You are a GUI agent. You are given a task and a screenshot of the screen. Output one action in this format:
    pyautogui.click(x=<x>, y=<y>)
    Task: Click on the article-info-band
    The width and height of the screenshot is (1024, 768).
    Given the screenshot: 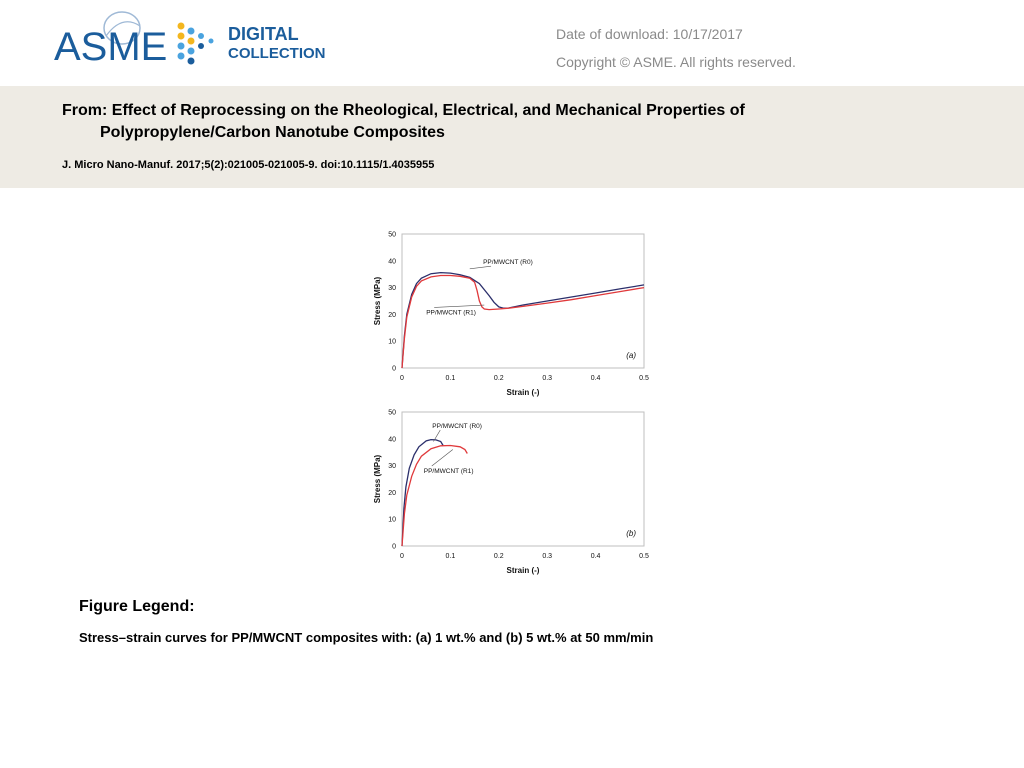 What is the action you would take?
    pyautogui.click(x=512, y=137)
    